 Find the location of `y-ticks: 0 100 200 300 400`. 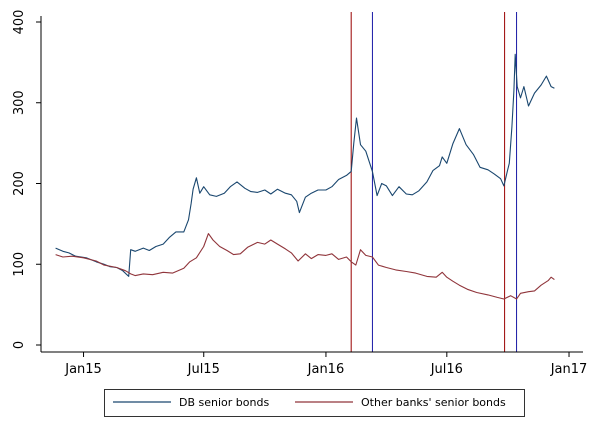

y-ticks: 0 100 200 300 400 is located at coordinates (26, 179).